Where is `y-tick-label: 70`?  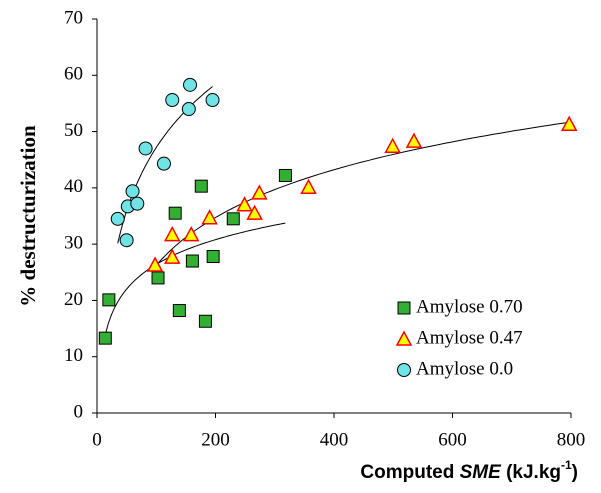 y-tick-label: 70 is located at coordinates (73, 17).